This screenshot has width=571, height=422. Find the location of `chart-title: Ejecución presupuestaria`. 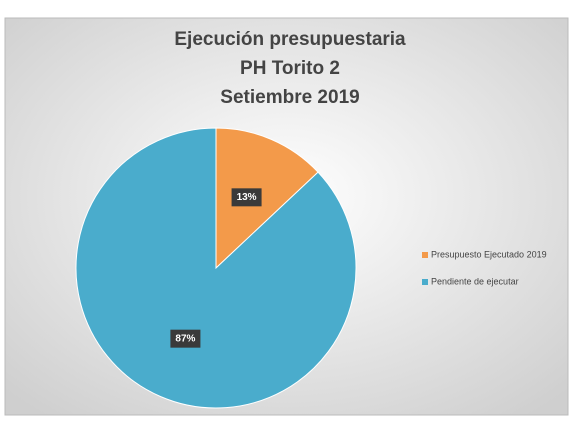

chart-title: Ejecución presupuestaria is located at coordinates (290, 39).